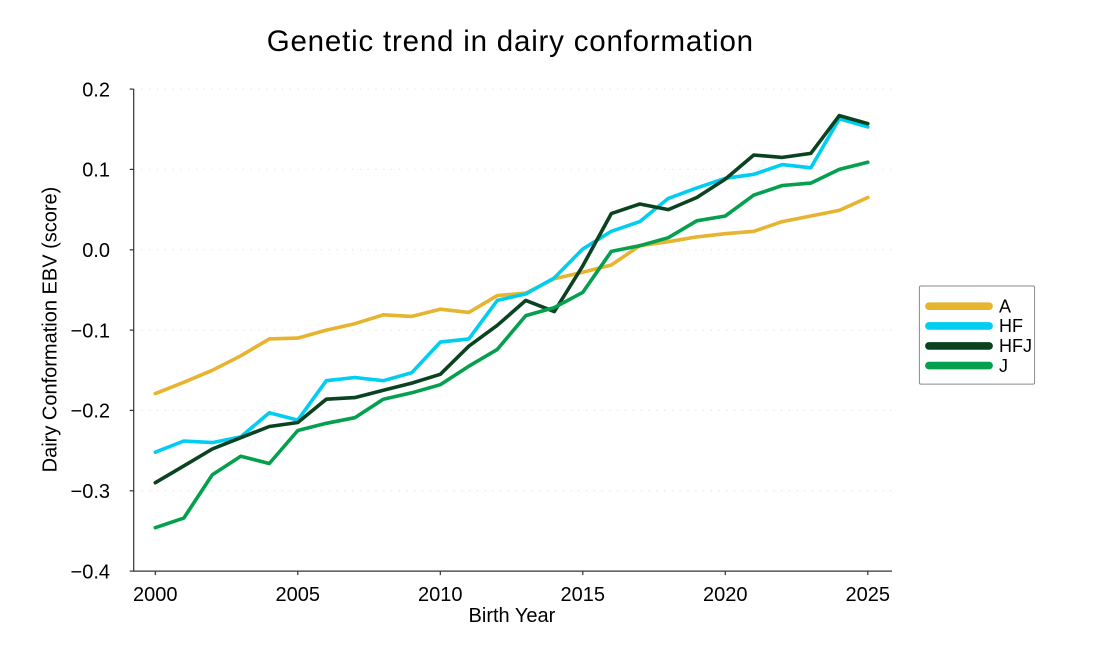 The height and width of the screenshot is (672, 1100). What do you see at coordinates (90, 331) in the screenshot?
I see `svg-text: −0.1` at bounding box center [90, 331].